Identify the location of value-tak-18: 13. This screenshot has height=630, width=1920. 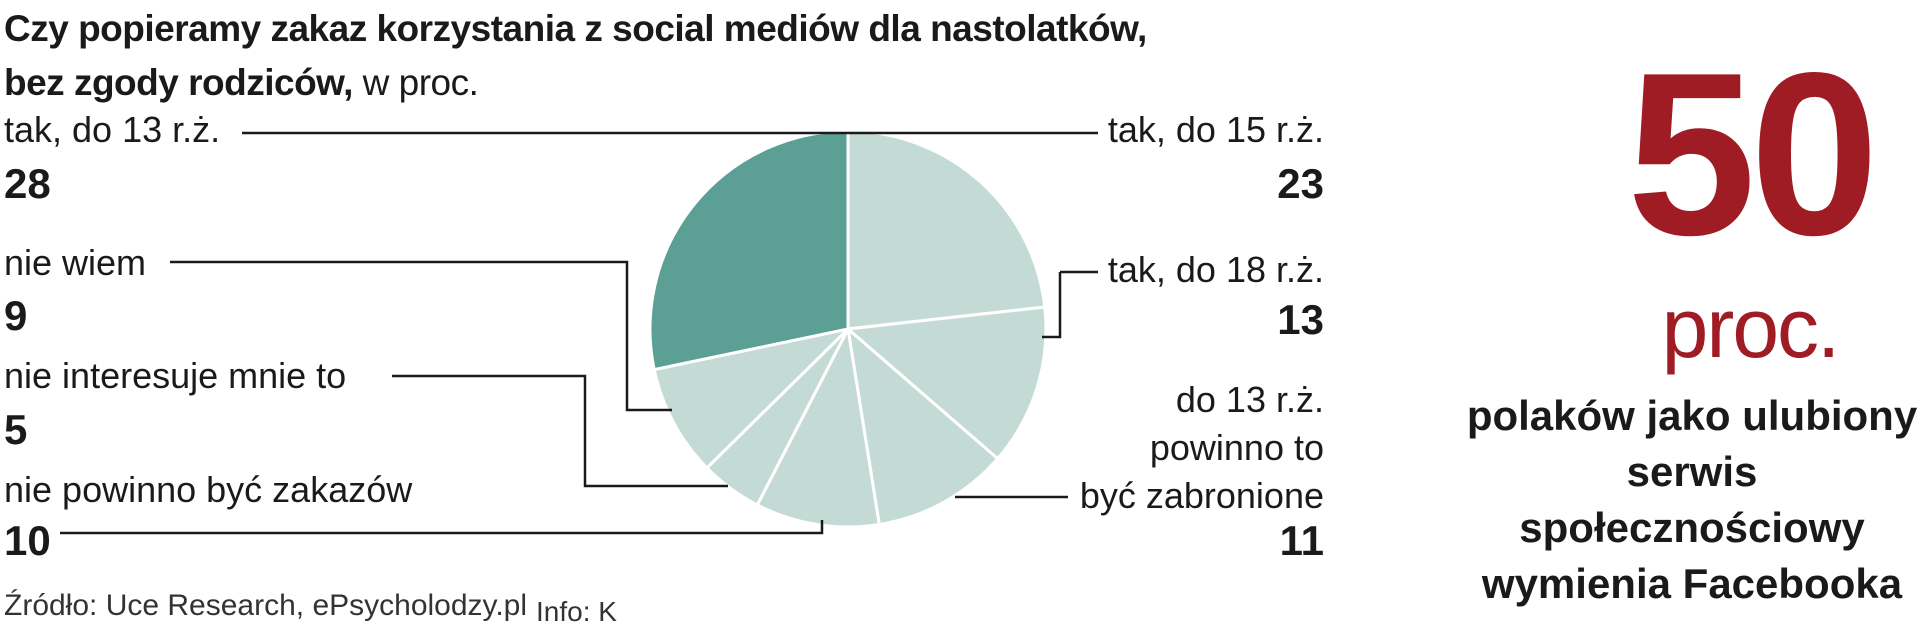
(1300, 319).